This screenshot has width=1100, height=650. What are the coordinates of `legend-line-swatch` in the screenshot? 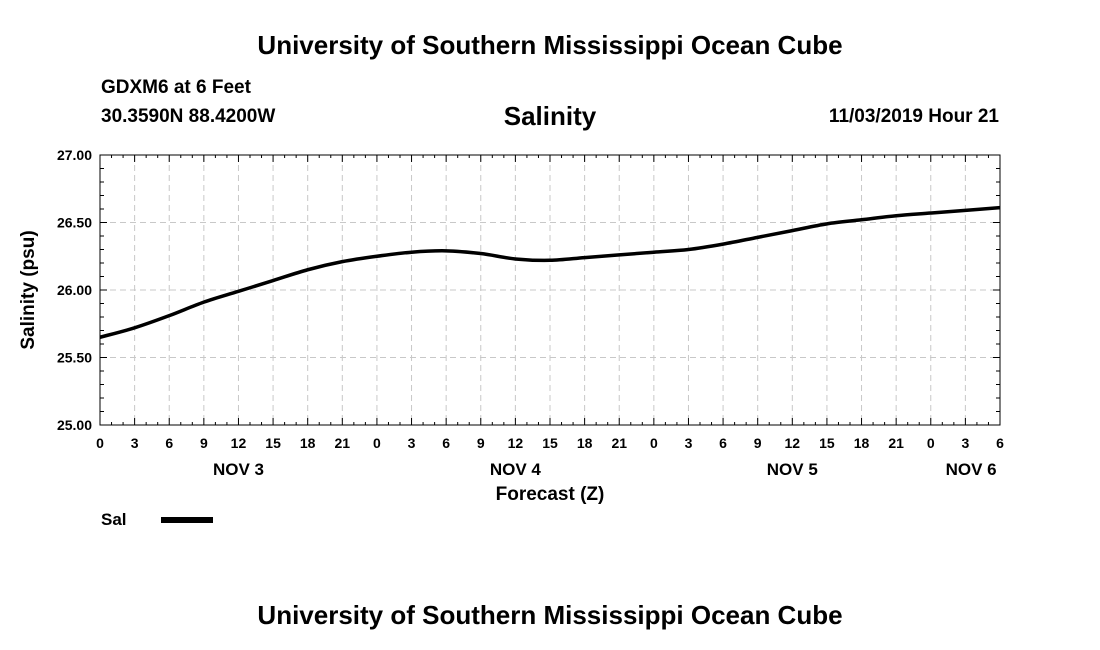 It's located at (187, 520).